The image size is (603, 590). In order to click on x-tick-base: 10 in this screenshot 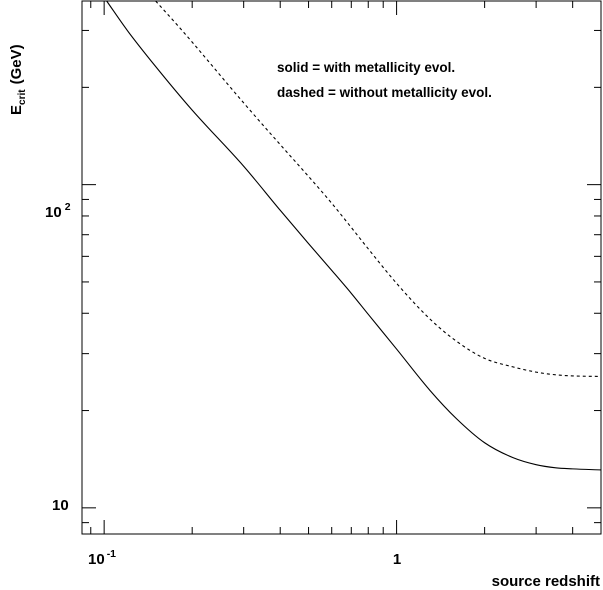, I will do `click(96, 559)`.